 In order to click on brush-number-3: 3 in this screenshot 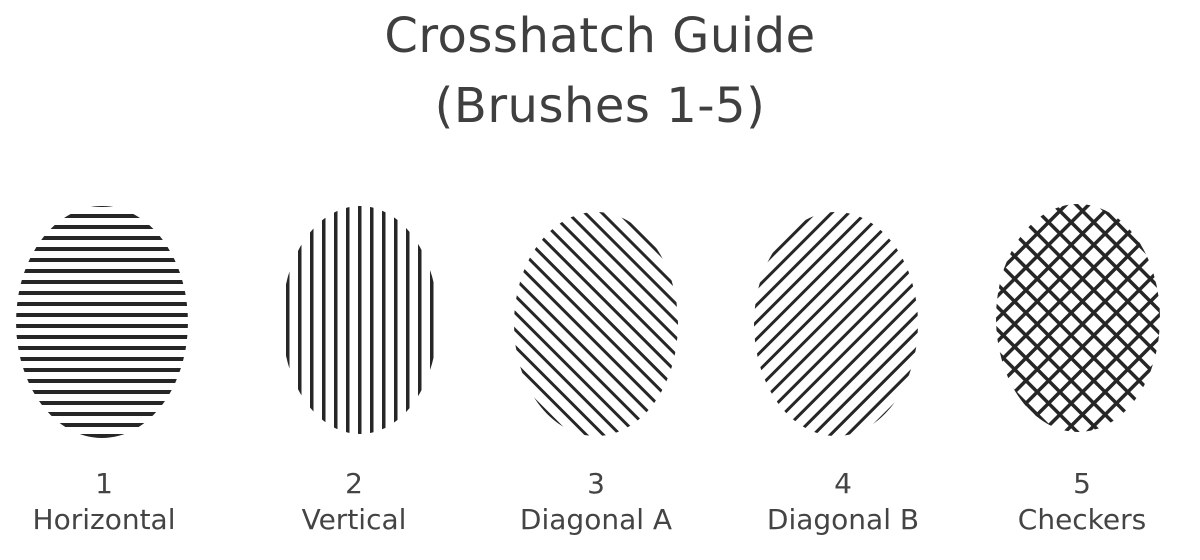, I will do `click(596, 483)`.